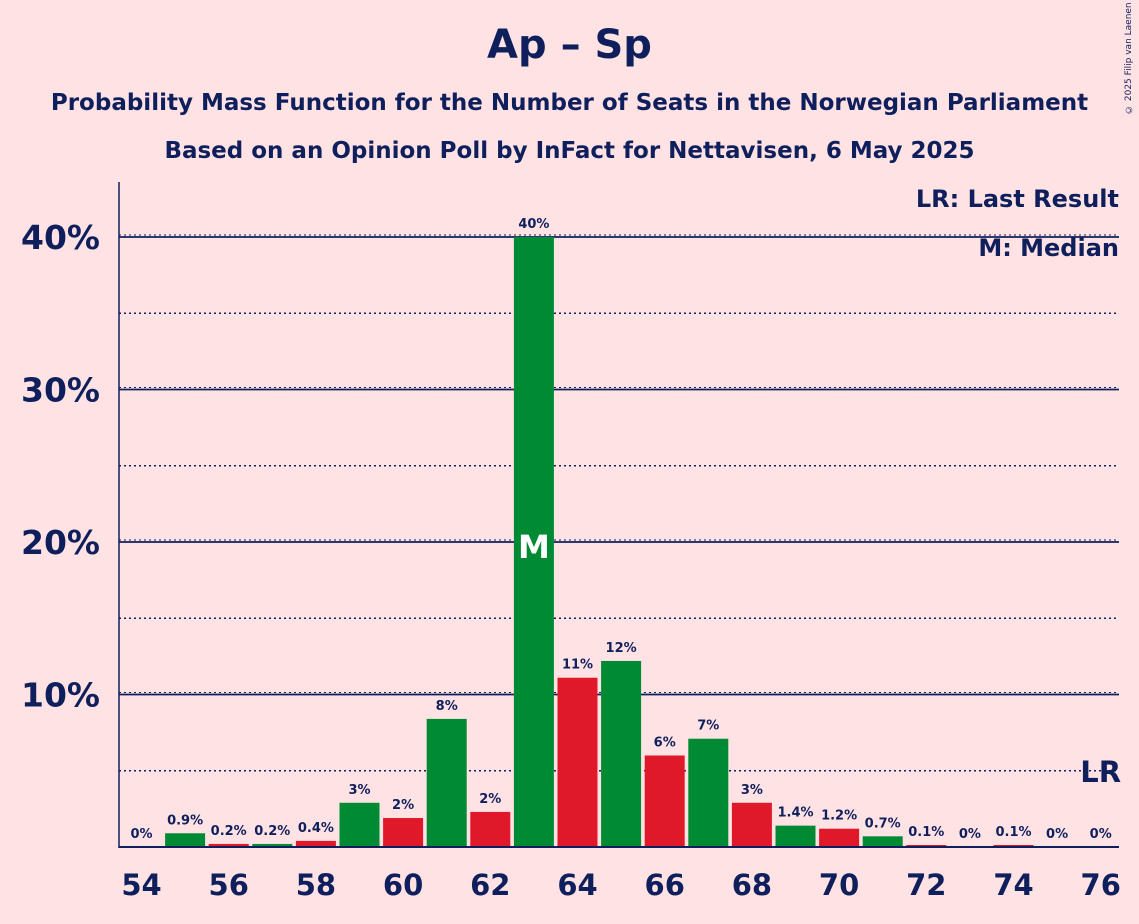 This screenshot has height=924, width=1139. I want to click on legend-median: M: Median, so click(1048, 248).